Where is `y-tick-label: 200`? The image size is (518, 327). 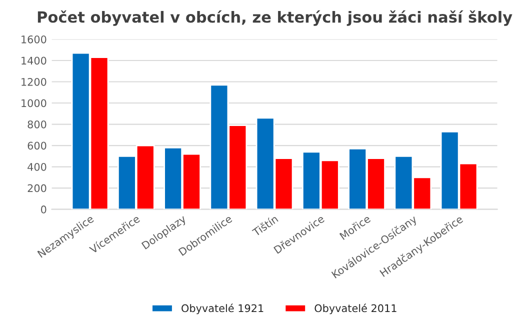 y-tick-label: 200 is located at coordinates (37, 188).